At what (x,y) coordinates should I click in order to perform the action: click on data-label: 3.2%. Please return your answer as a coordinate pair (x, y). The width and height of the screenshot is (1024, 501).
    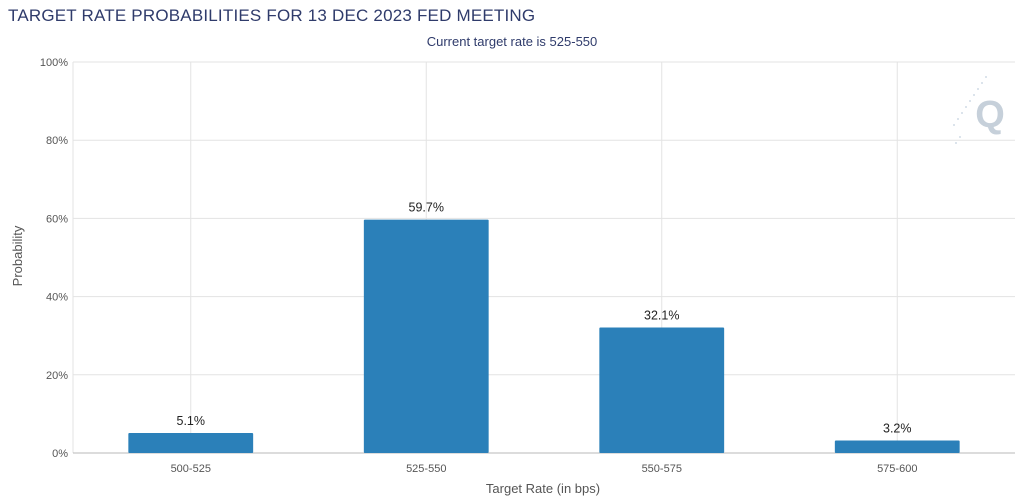
    Looking at the image, I should click on (897, 428).